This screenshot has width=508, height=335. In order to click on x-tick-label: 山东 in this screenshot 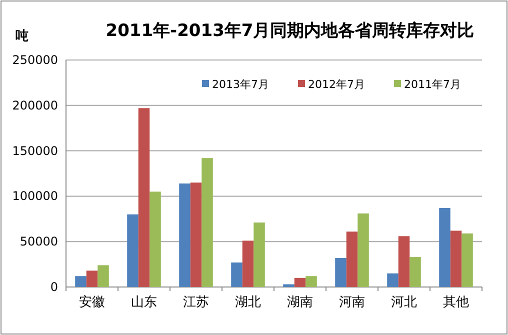, I will do `click(144, 302)`.